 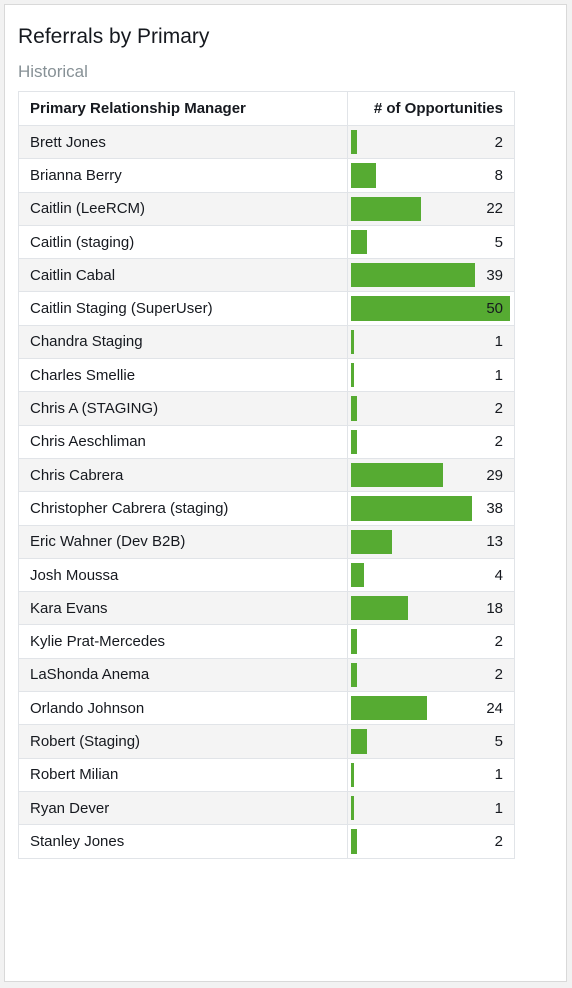 What do you see at coordinates (431, 541) in the screenshot?
I see `opportunities-cell: 13` at bounding box center [431, 541].